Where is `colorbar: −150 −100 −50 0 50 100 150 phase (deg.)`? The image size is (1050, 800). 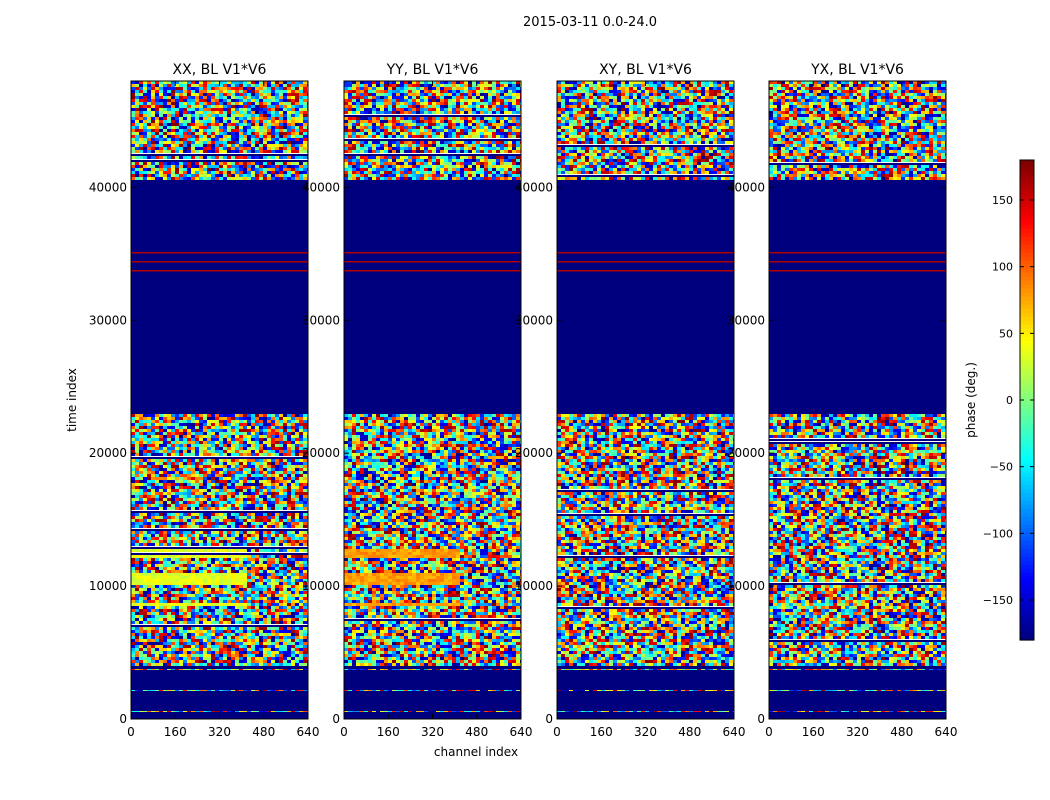
colorbar: −150 −100 −50 0 50 100 150 phase (deg.) is located at coordinates (999, 400).